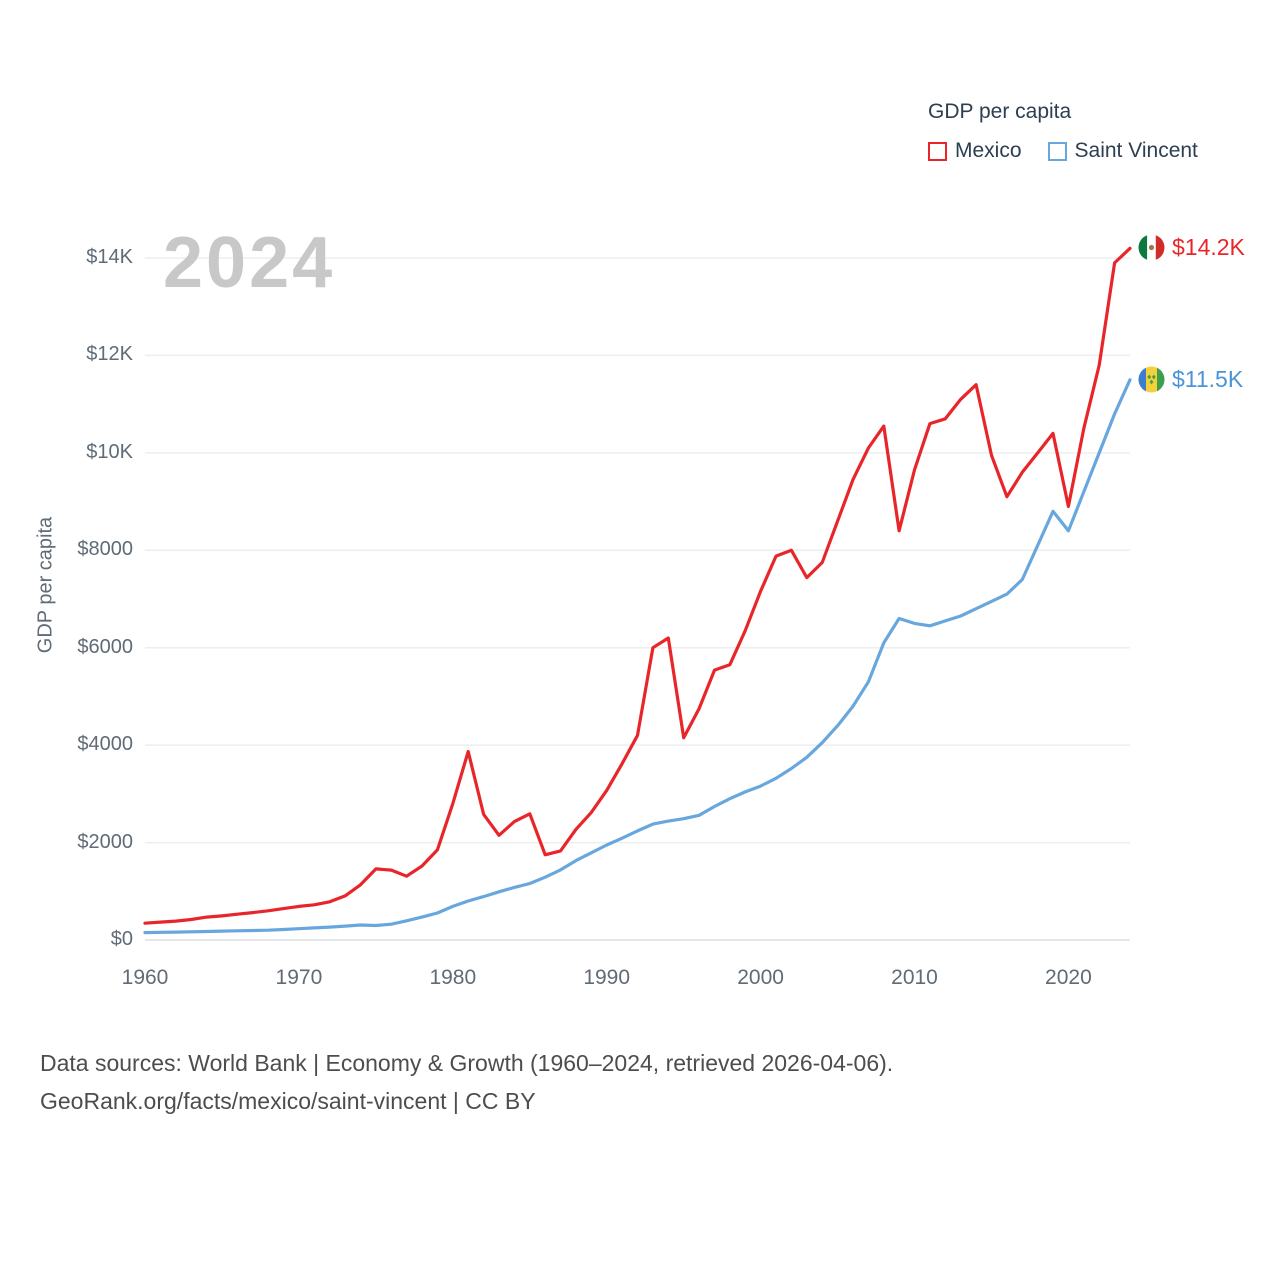  Describe the element at coordinates (937, 151) in the screenshot. I see `legend-swatch-mexico` at that location.